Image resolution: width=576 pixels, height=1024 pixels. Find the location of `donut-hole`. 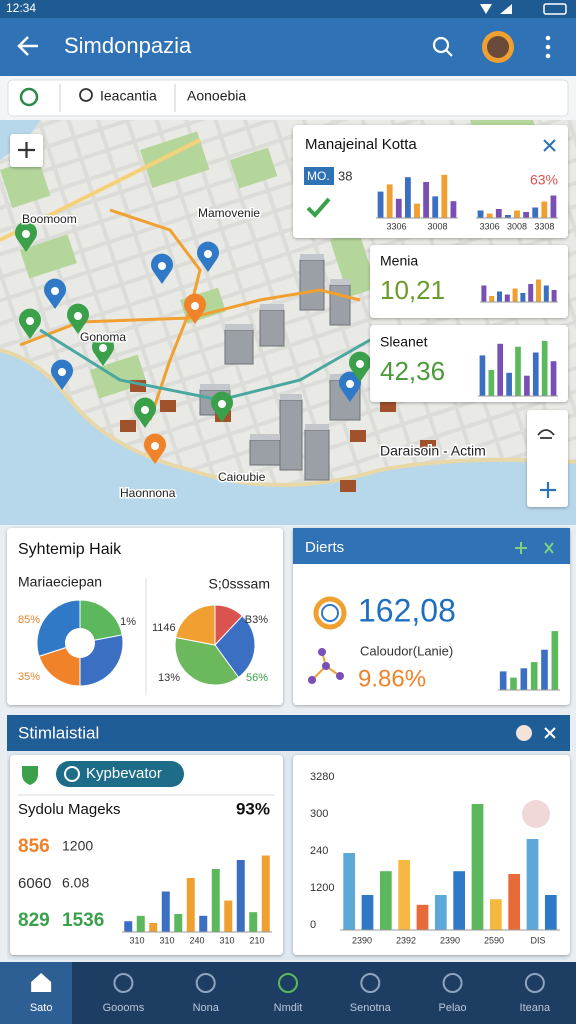

donut-hole is located at coordinates (80, 643).